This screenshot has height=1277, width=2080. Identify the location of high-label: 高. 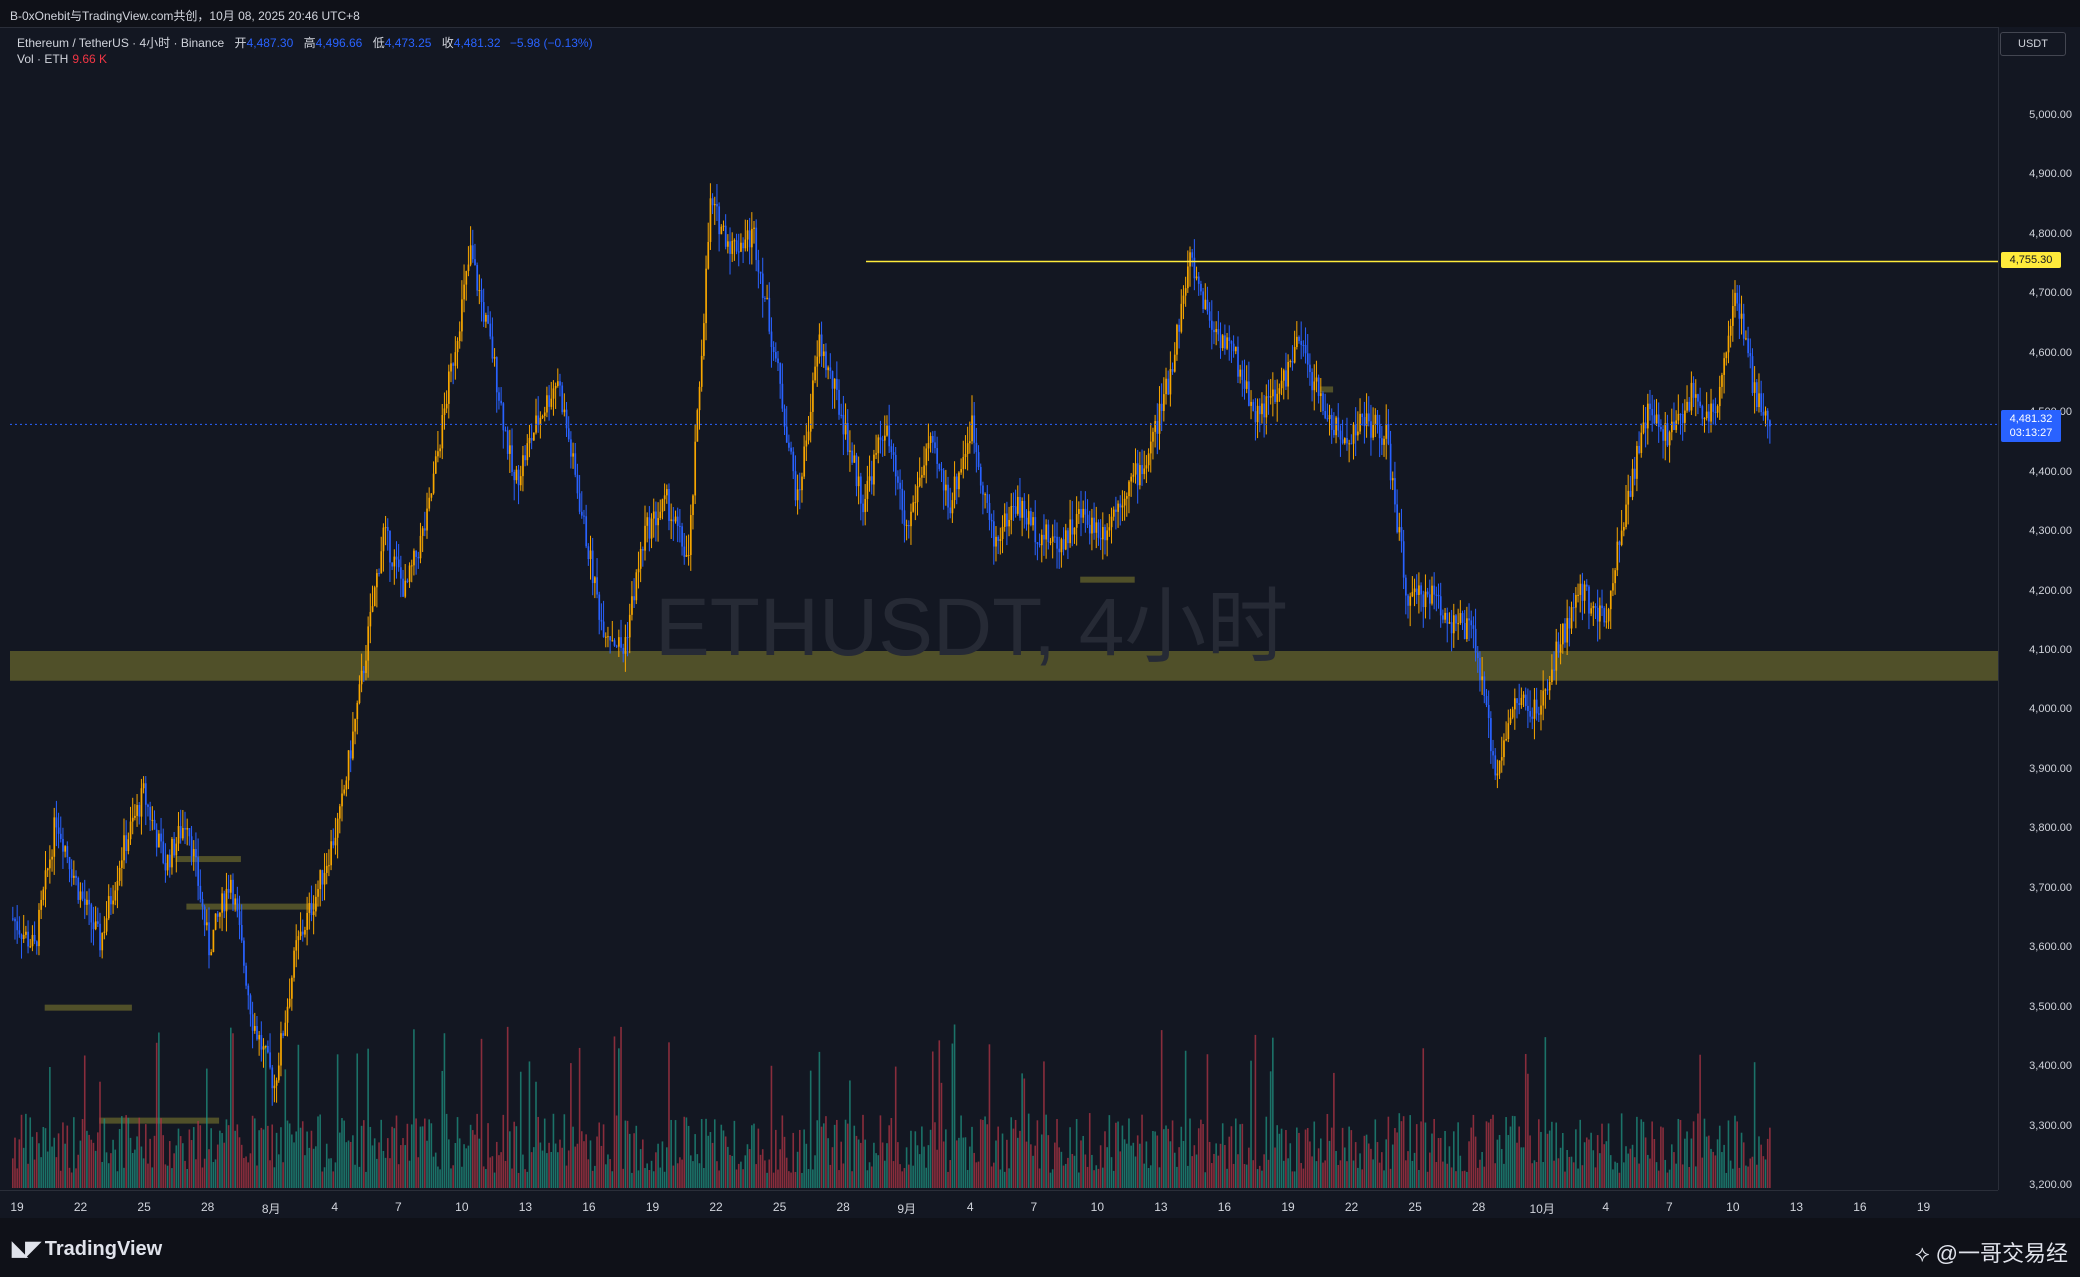
(309, 43).